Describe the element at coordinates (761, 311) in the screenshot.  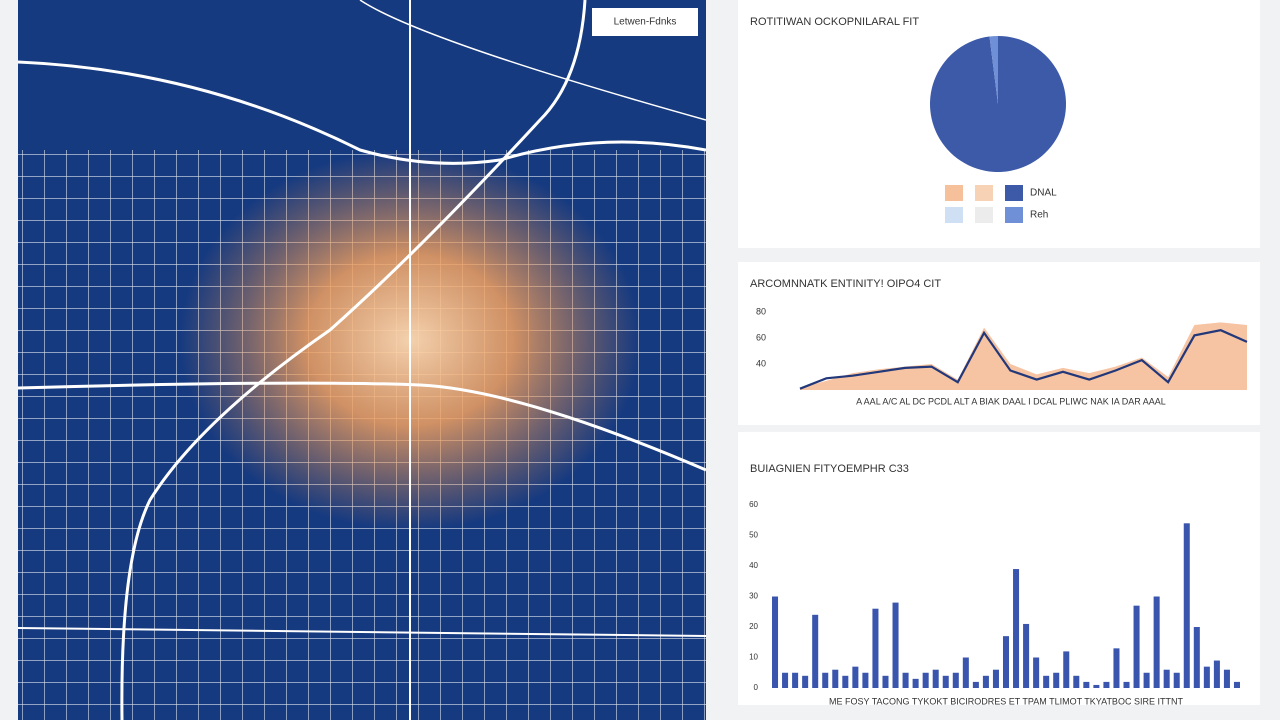
I see `y-tick-label: 80` at that location.